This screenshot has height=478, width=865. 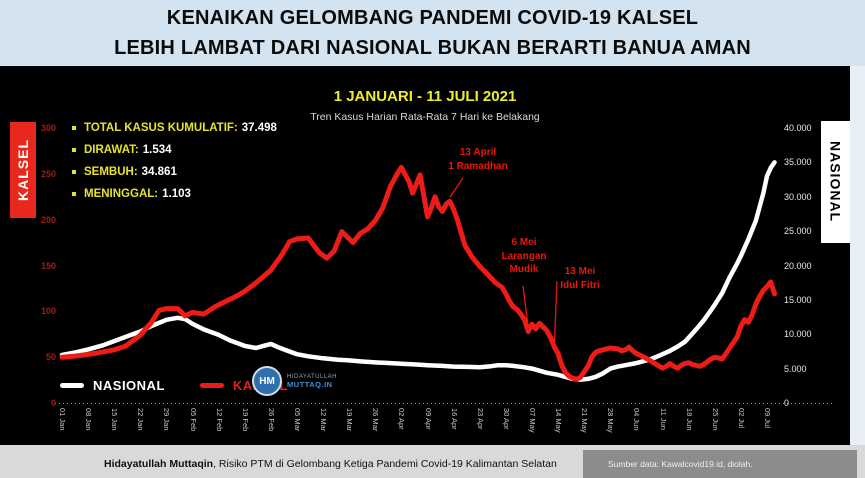 I want to click on x-axis-tick-label: 19 Mar, so click(x=350, y=420).